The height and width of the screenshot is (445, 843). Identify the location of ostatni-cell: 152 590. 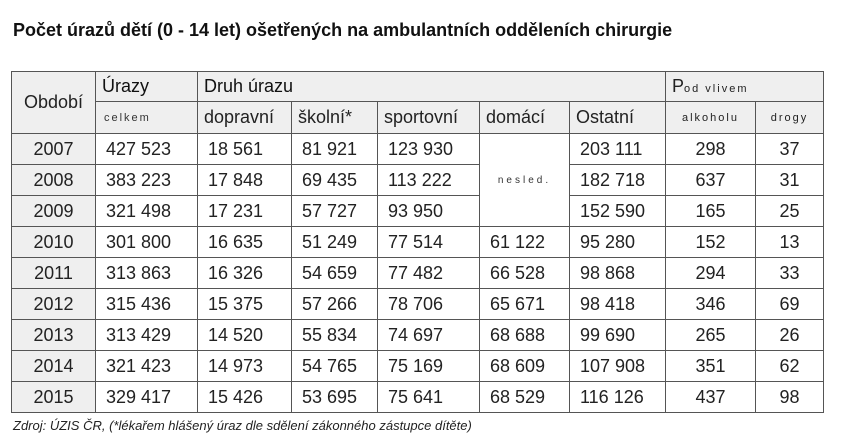
(617, 211).